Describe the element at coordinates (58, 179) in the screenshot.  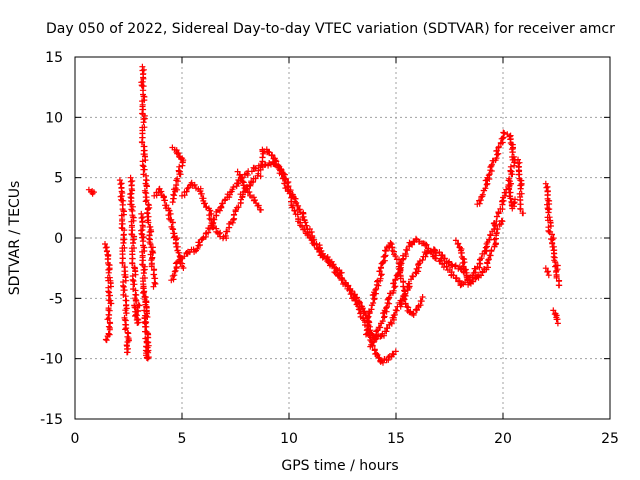
I see `y-tick-label: 5` at that location.